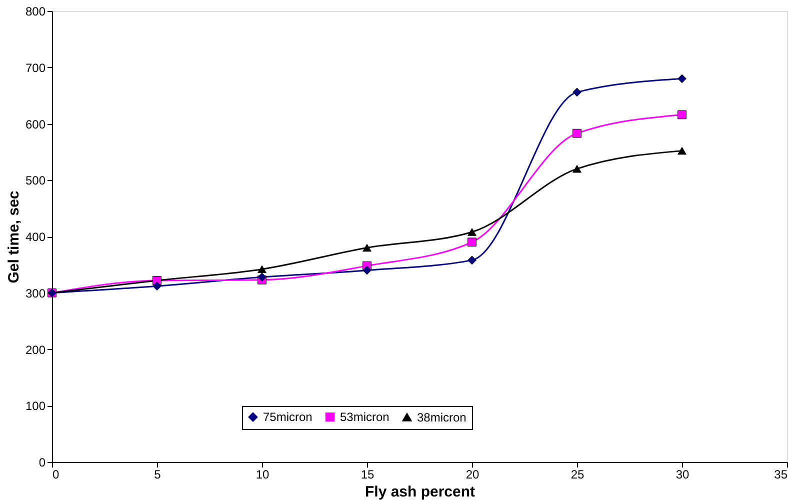  What do you see at coordinates (35, 293) in the screenshot?
I see `y-tick-label: 300` at bounding box center [35, 293].